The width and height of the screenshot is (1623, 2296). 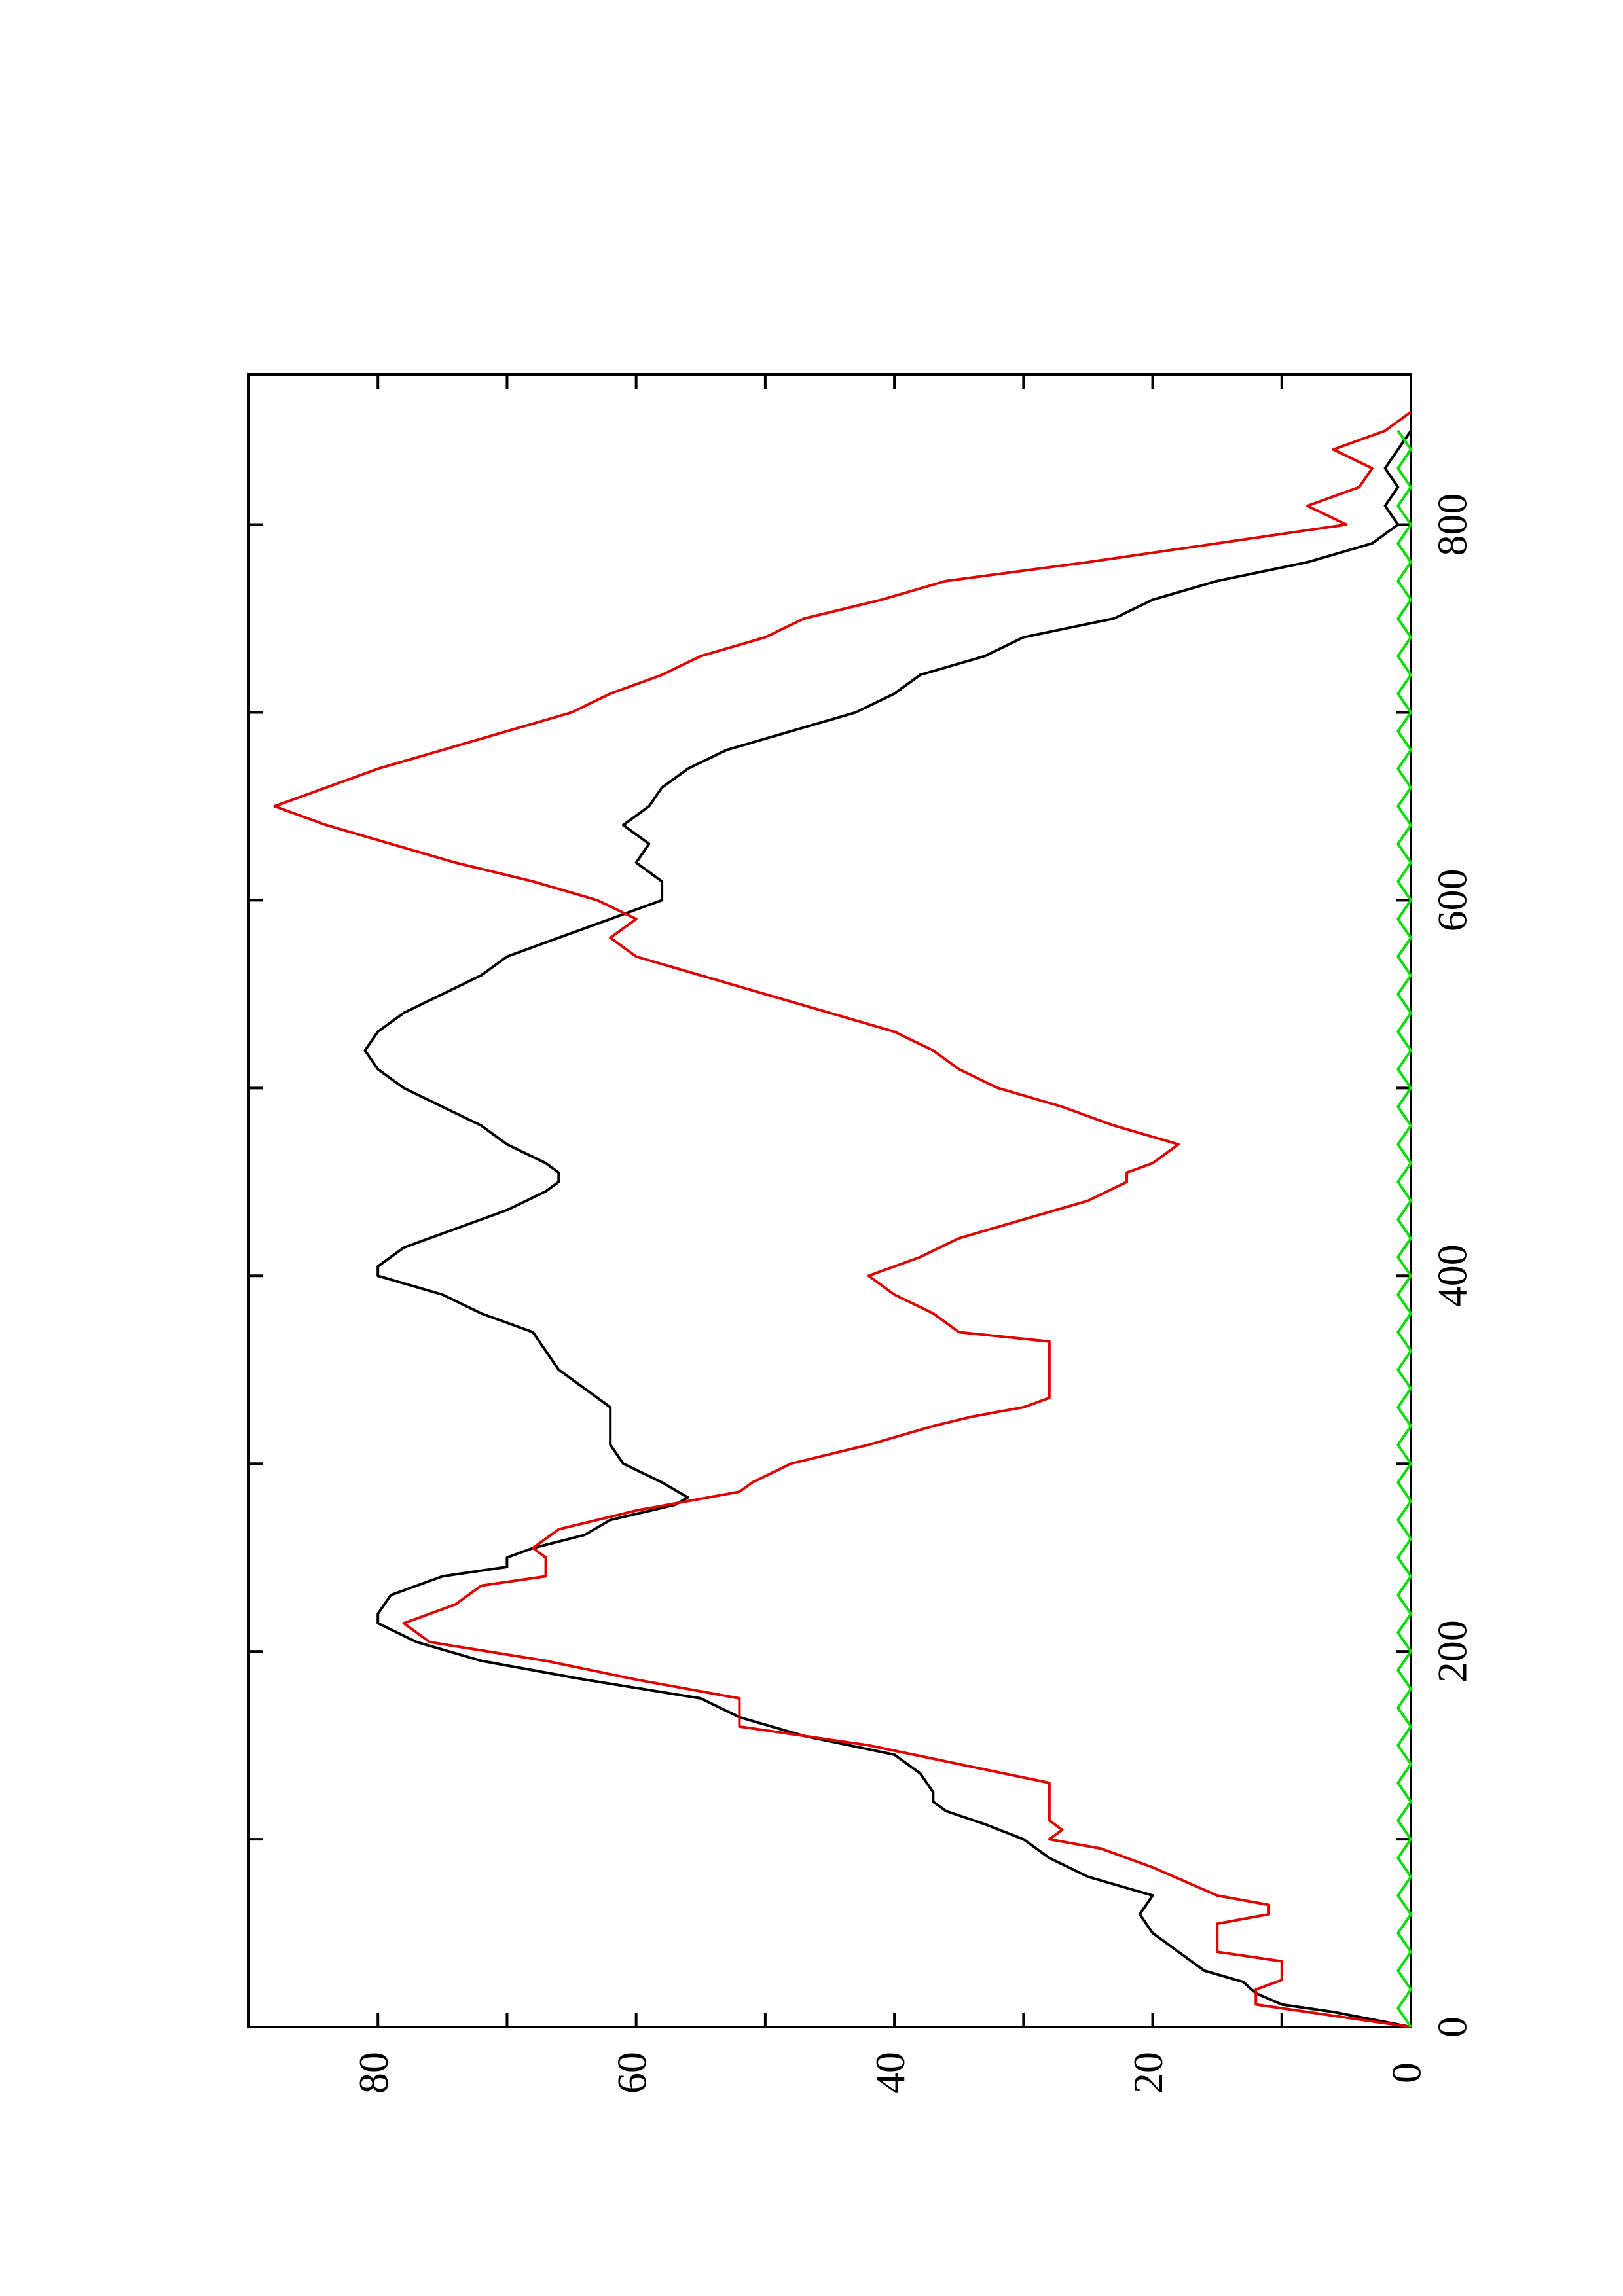 I want to click on x-tick-label-0: 0, so click(x=1452, y=2027).